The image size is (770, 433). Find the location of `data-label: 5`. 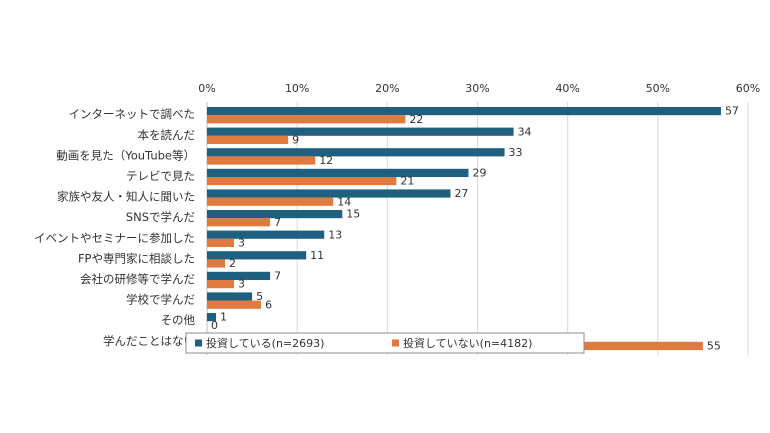

data-label: 5 is located at coordinates (259, 296).